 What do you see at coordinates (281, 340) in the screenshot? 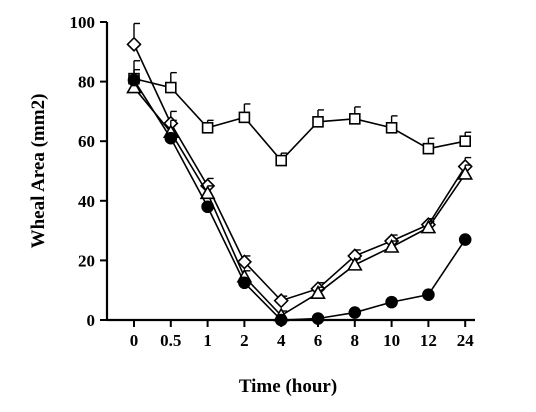
I see `x-tick-label: 4` at bounding box center [281, 340].